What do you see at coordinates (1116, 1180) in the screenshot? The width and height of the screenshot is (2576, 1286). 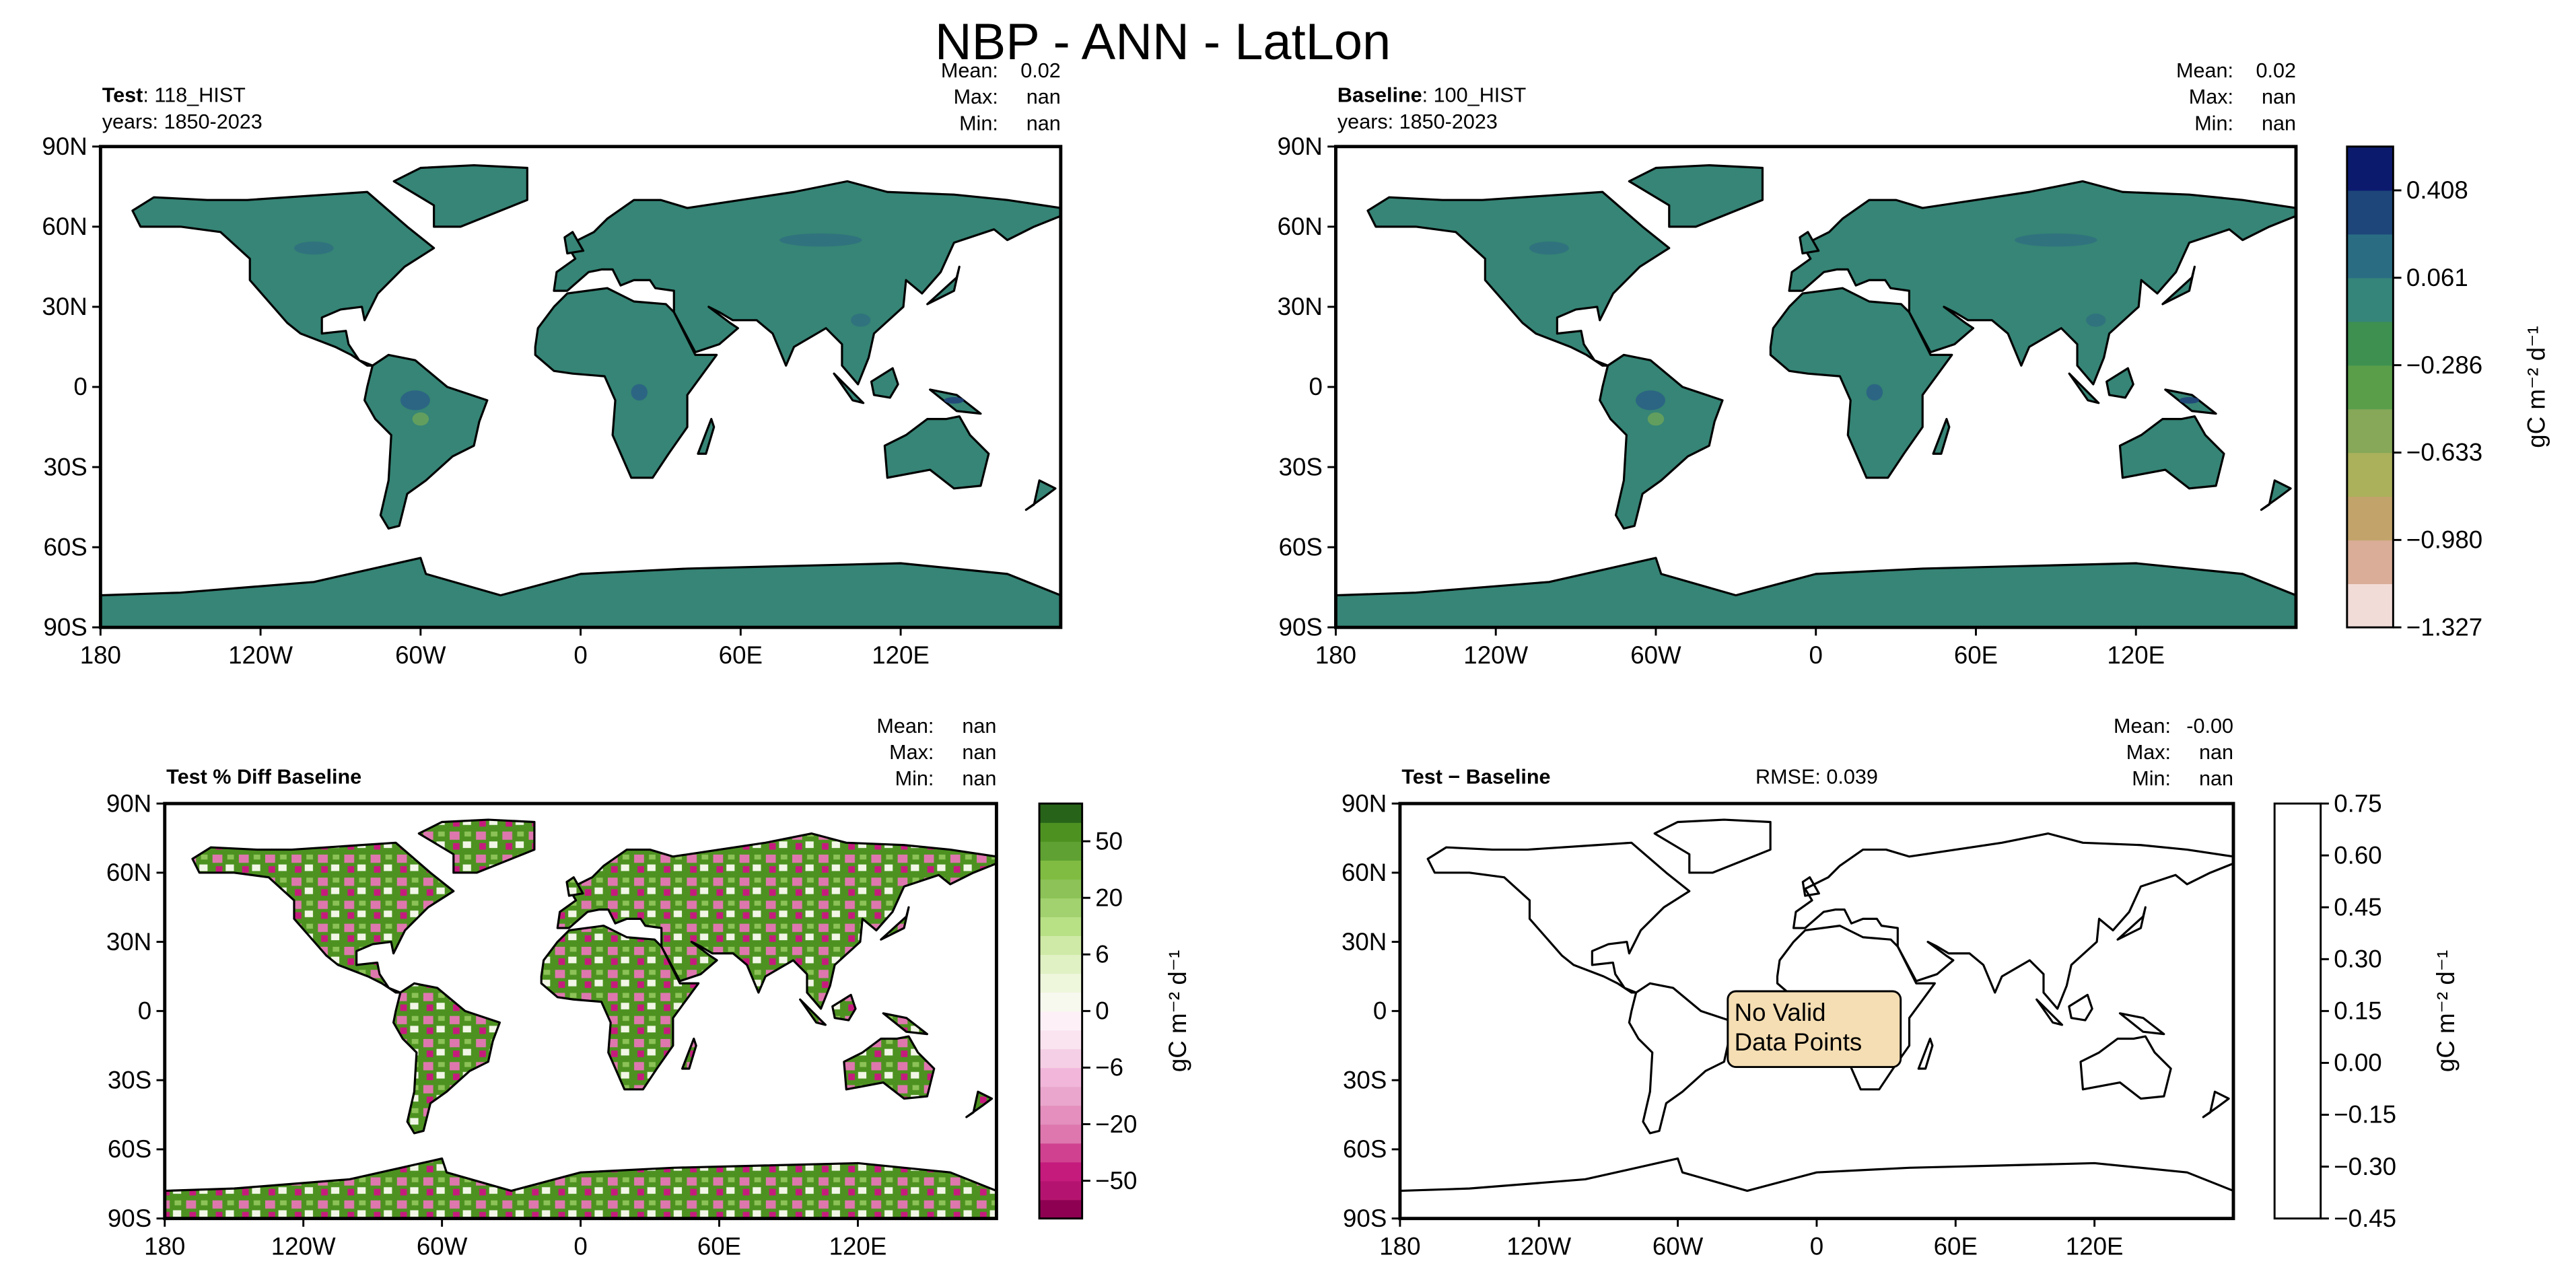 I see `colorbar-tick-label: −50` at bounding box center [1116, 1180].